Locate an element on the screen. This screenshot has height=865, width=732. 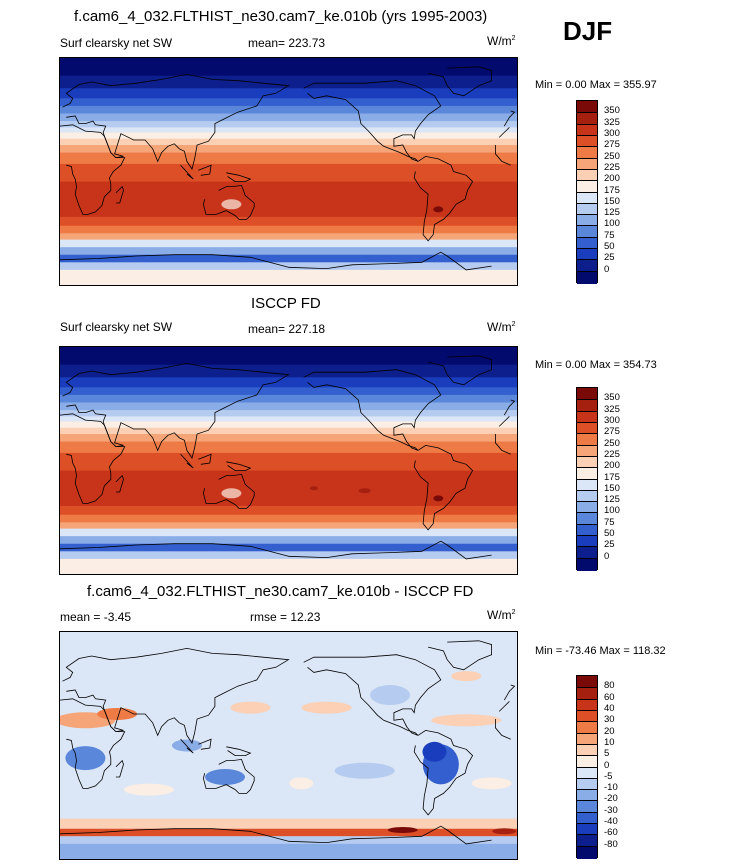
colorbar-tick-label: 40 is located at coordinates (609, 708).